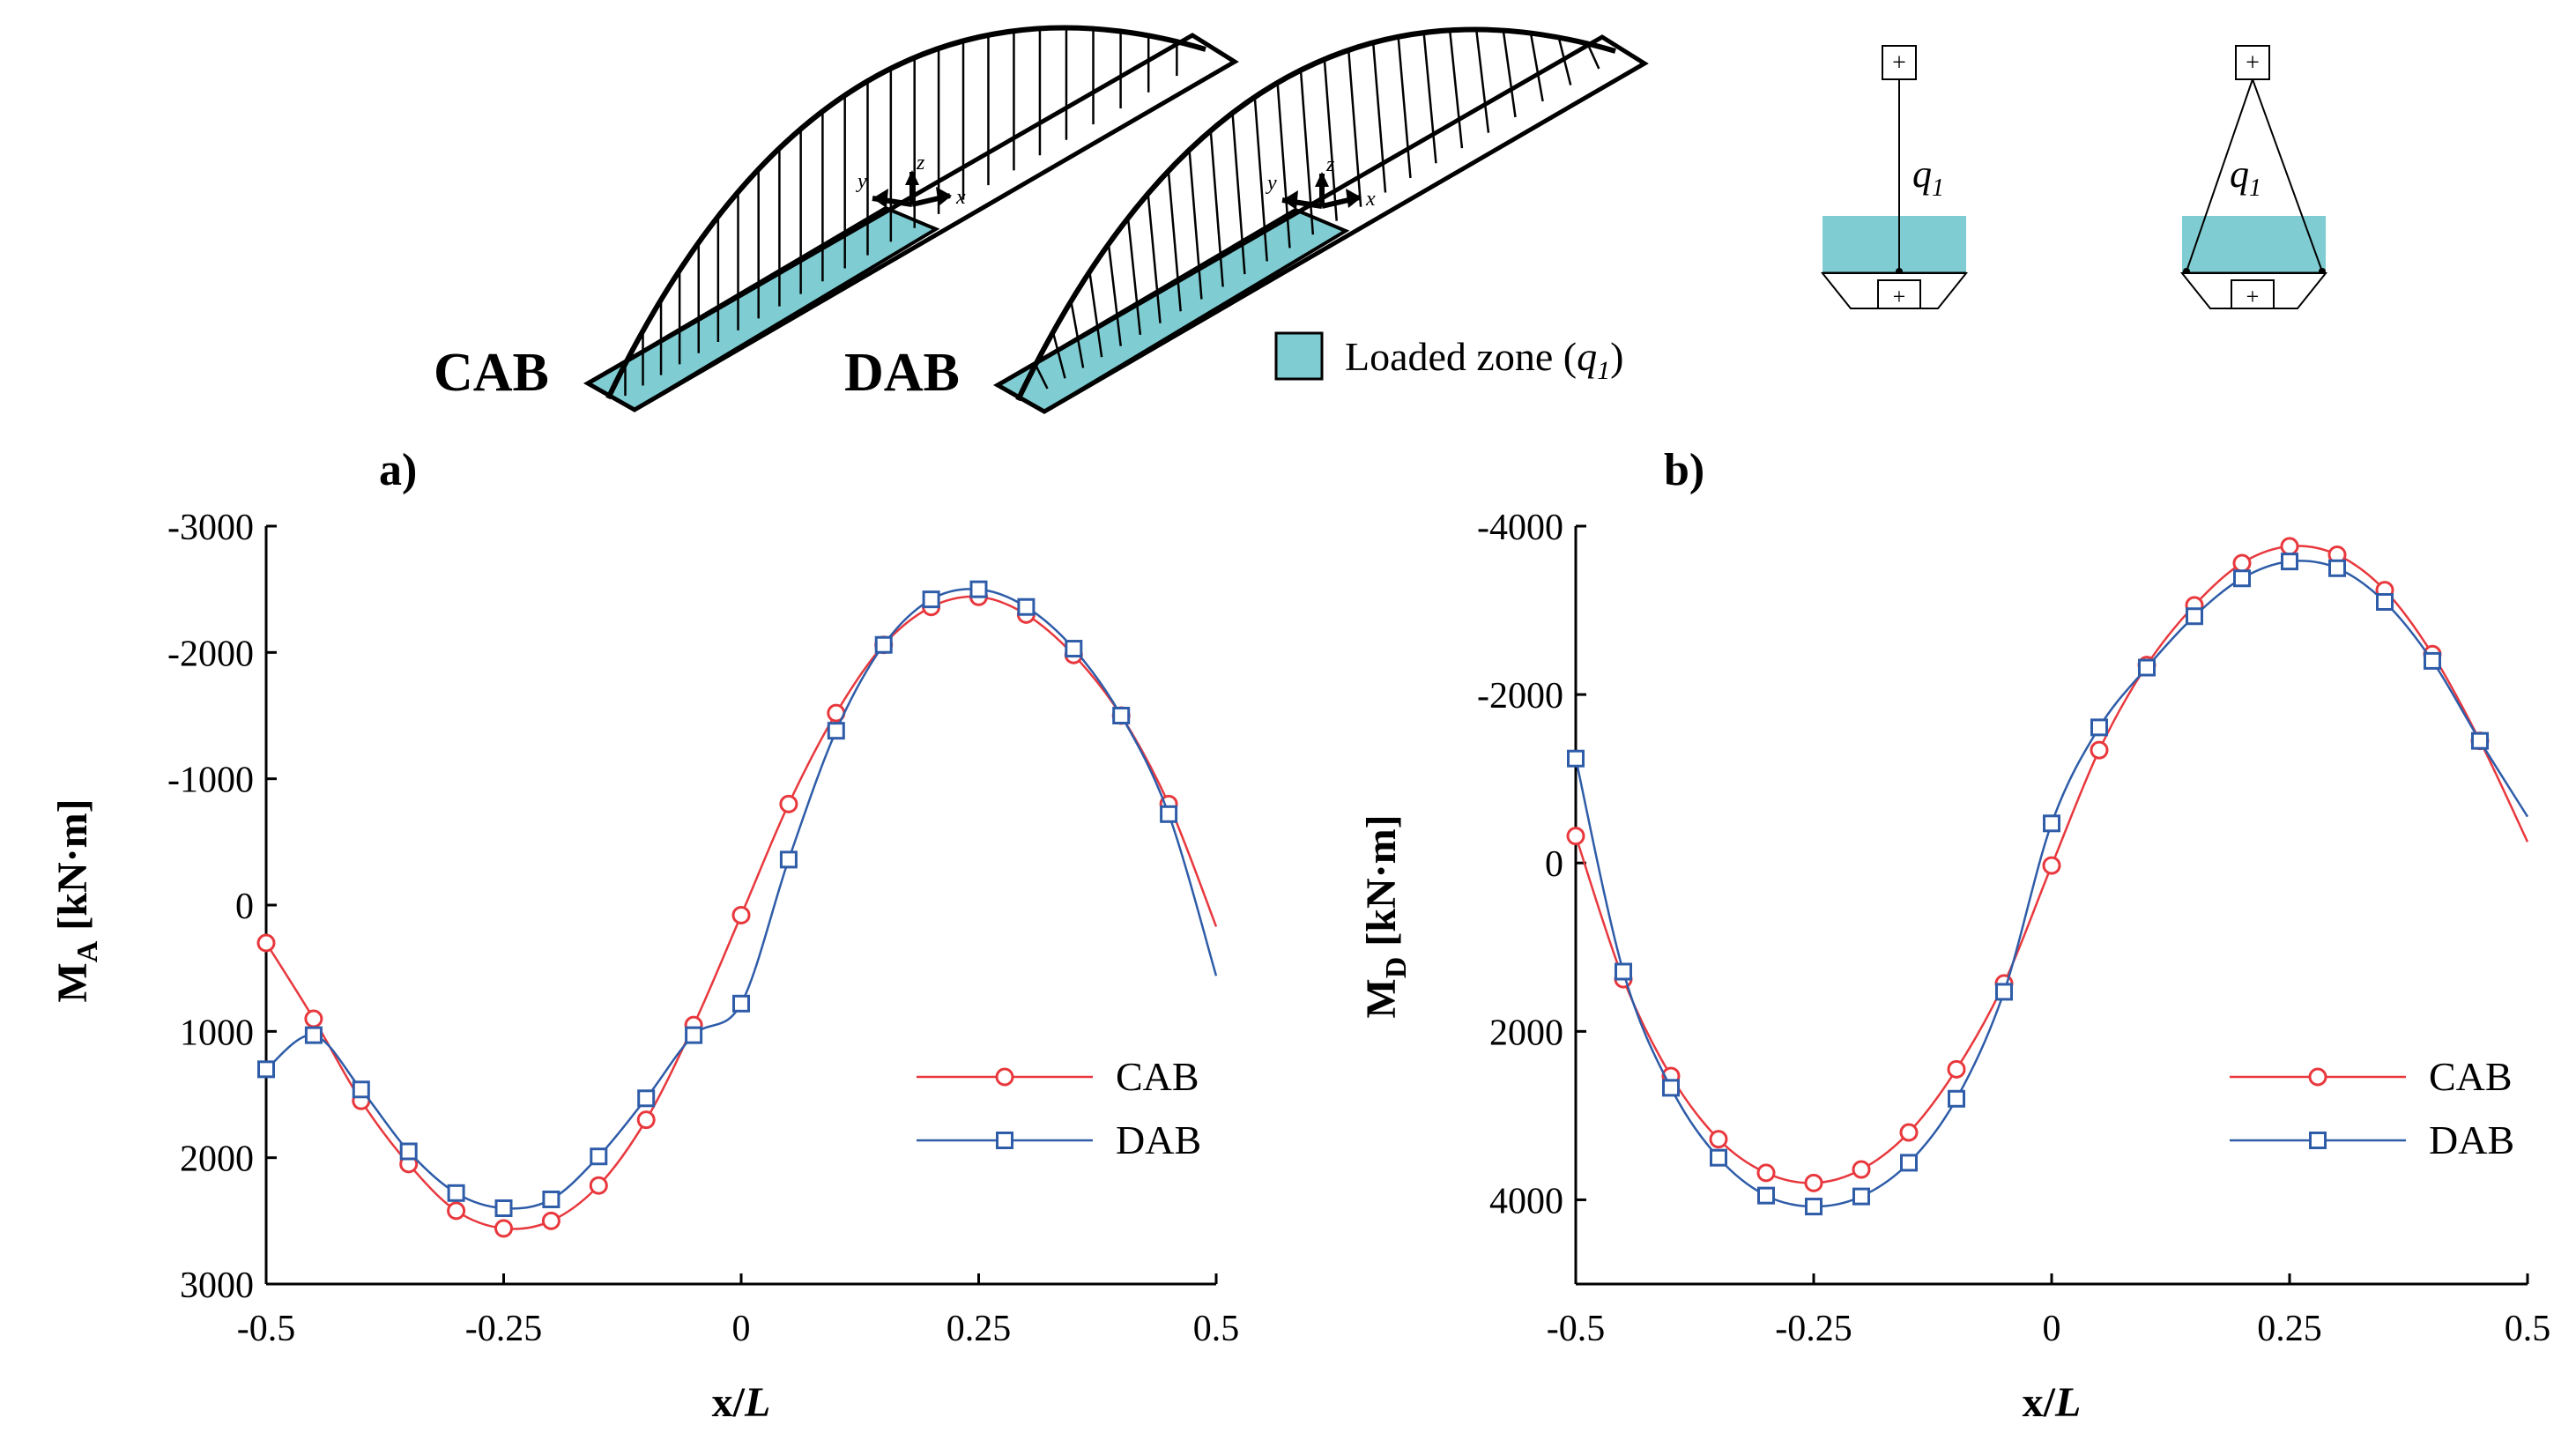 Image resolution: width=2576 pixels, height=1440 pixels. Describe the element at coordinates (1899, 296) in the screenshot. I see `cab-section-bottom-plus: +` at that location.